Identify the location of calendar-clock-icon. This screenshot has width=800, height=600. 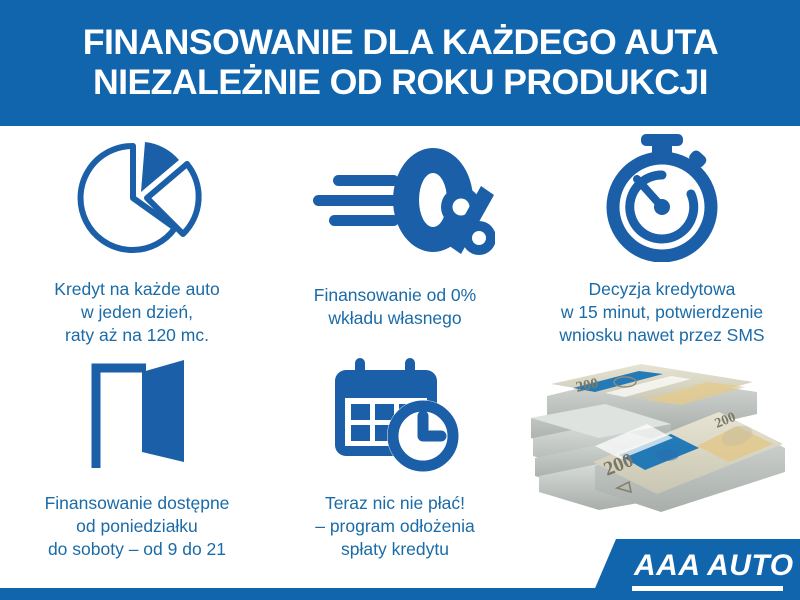
(395, 414).